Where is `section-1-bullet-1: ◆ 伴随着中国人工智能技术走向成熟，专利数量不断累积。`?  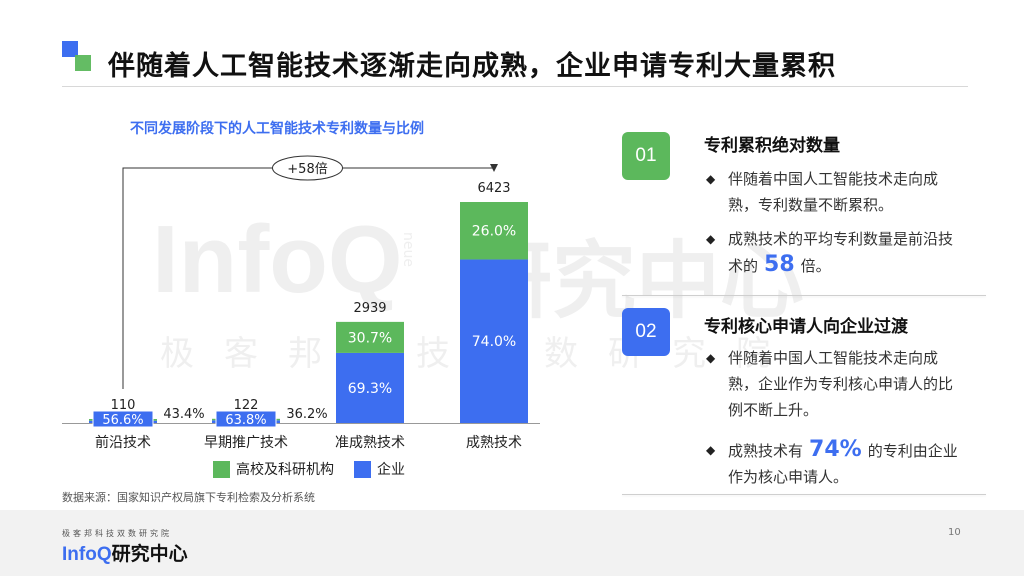
section-1-bullet-1: ◆ 伴随着中国人工智能技术走向成熟，专利数量不断累积。 is located at coordinates (836, 192).